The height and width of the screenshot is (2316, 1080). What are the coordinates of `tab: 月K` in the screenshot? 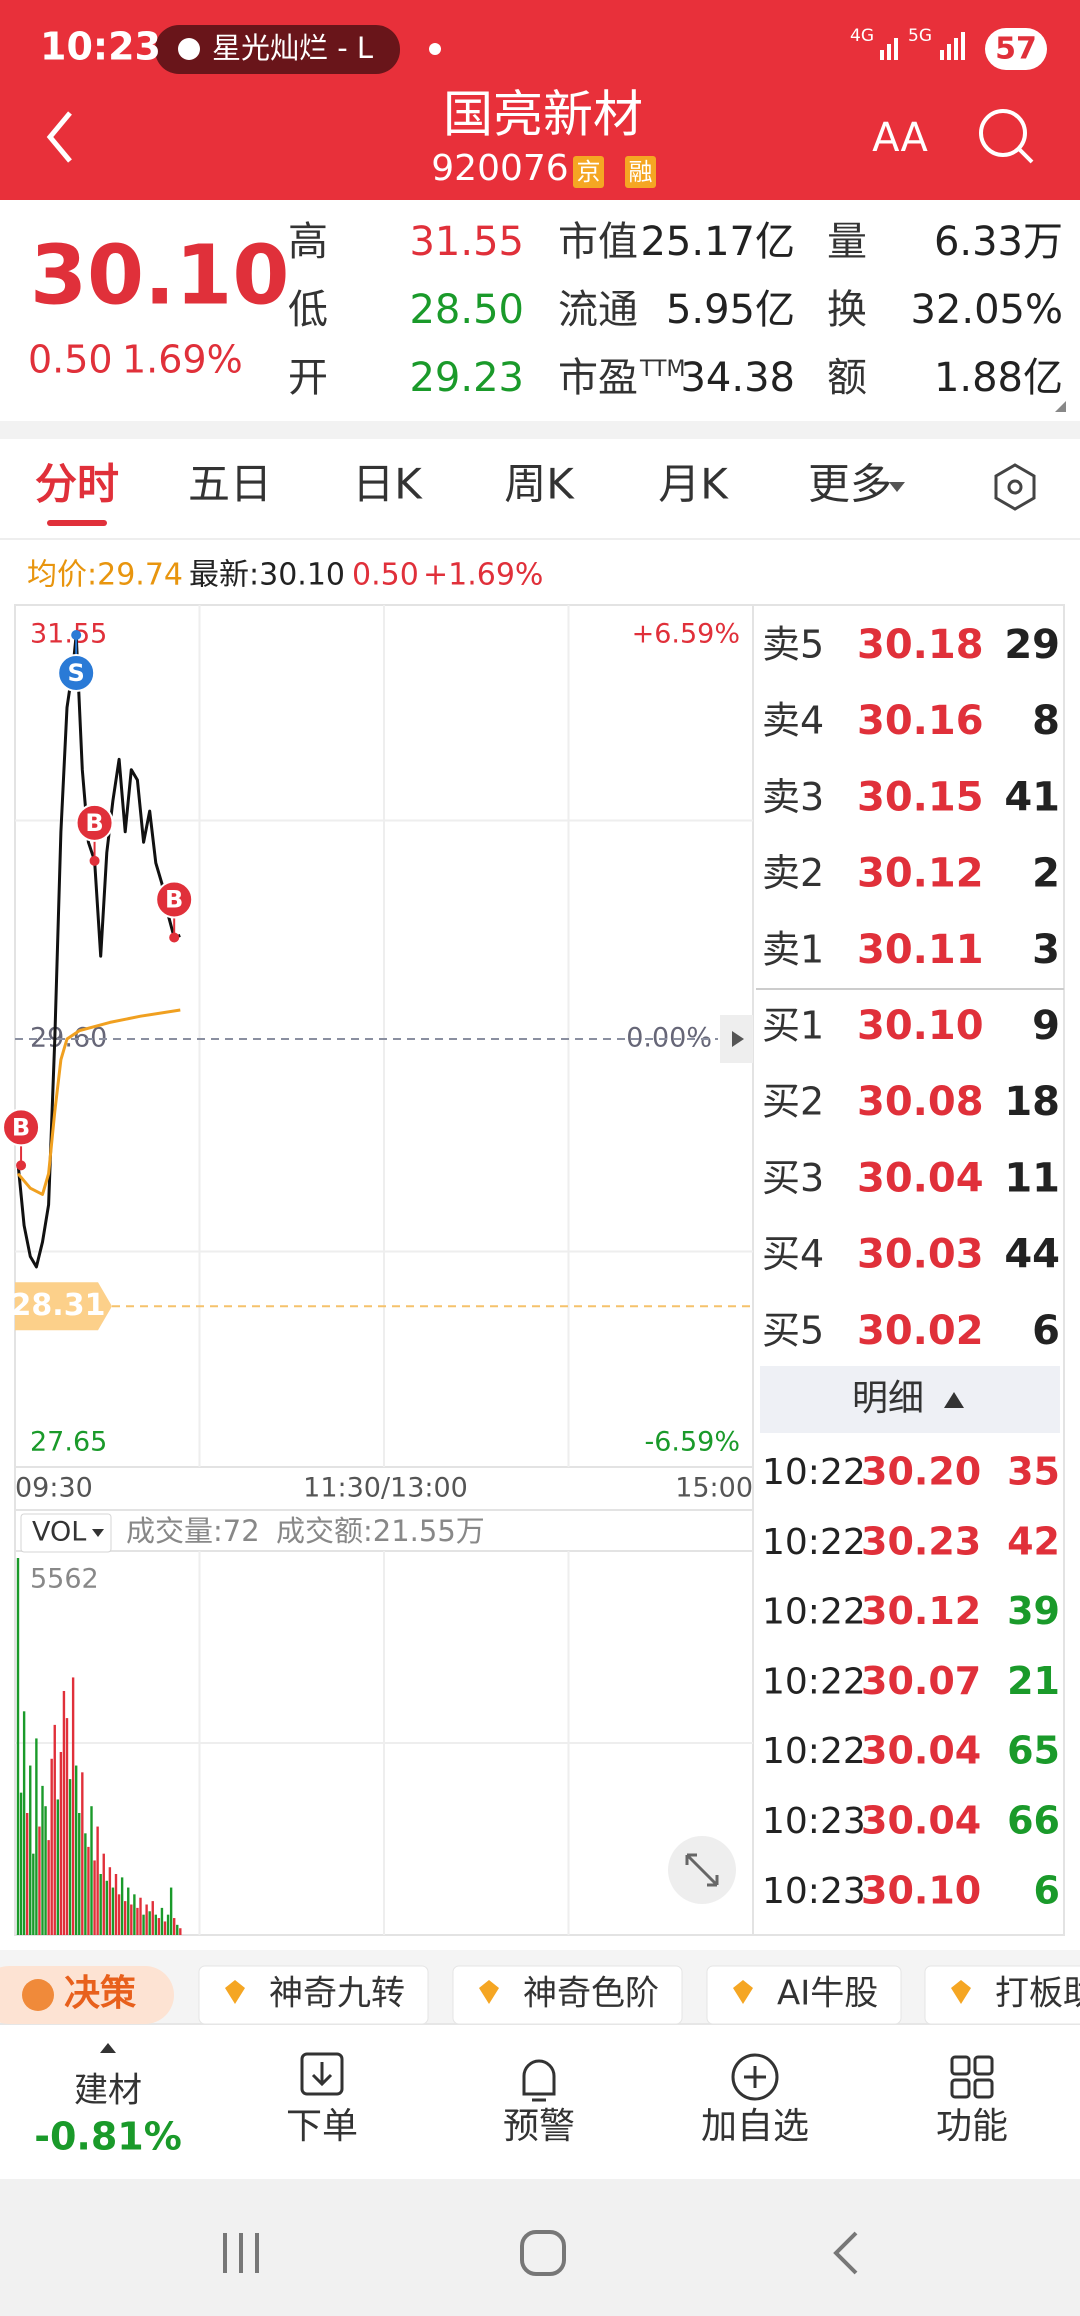 It's located at (693, 484).